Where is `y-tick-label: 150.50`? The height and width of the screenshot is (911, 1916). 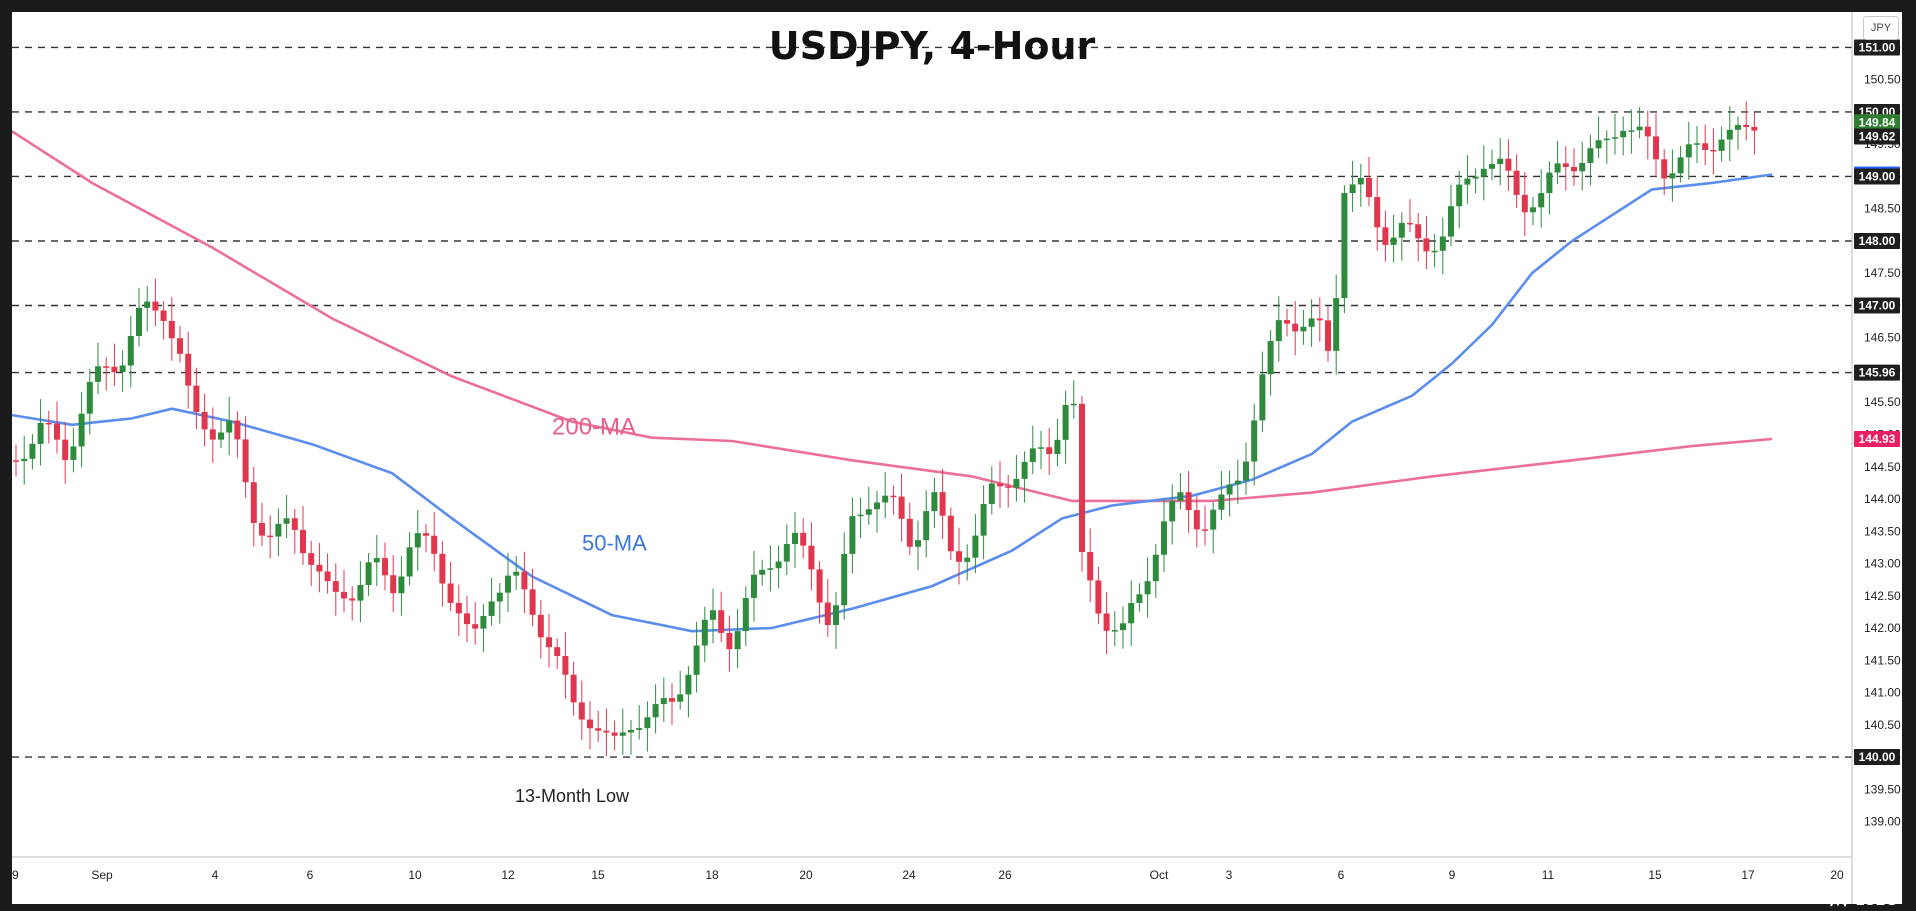
y-tick-label: 150.50 is located at coordinates (1882, 80).